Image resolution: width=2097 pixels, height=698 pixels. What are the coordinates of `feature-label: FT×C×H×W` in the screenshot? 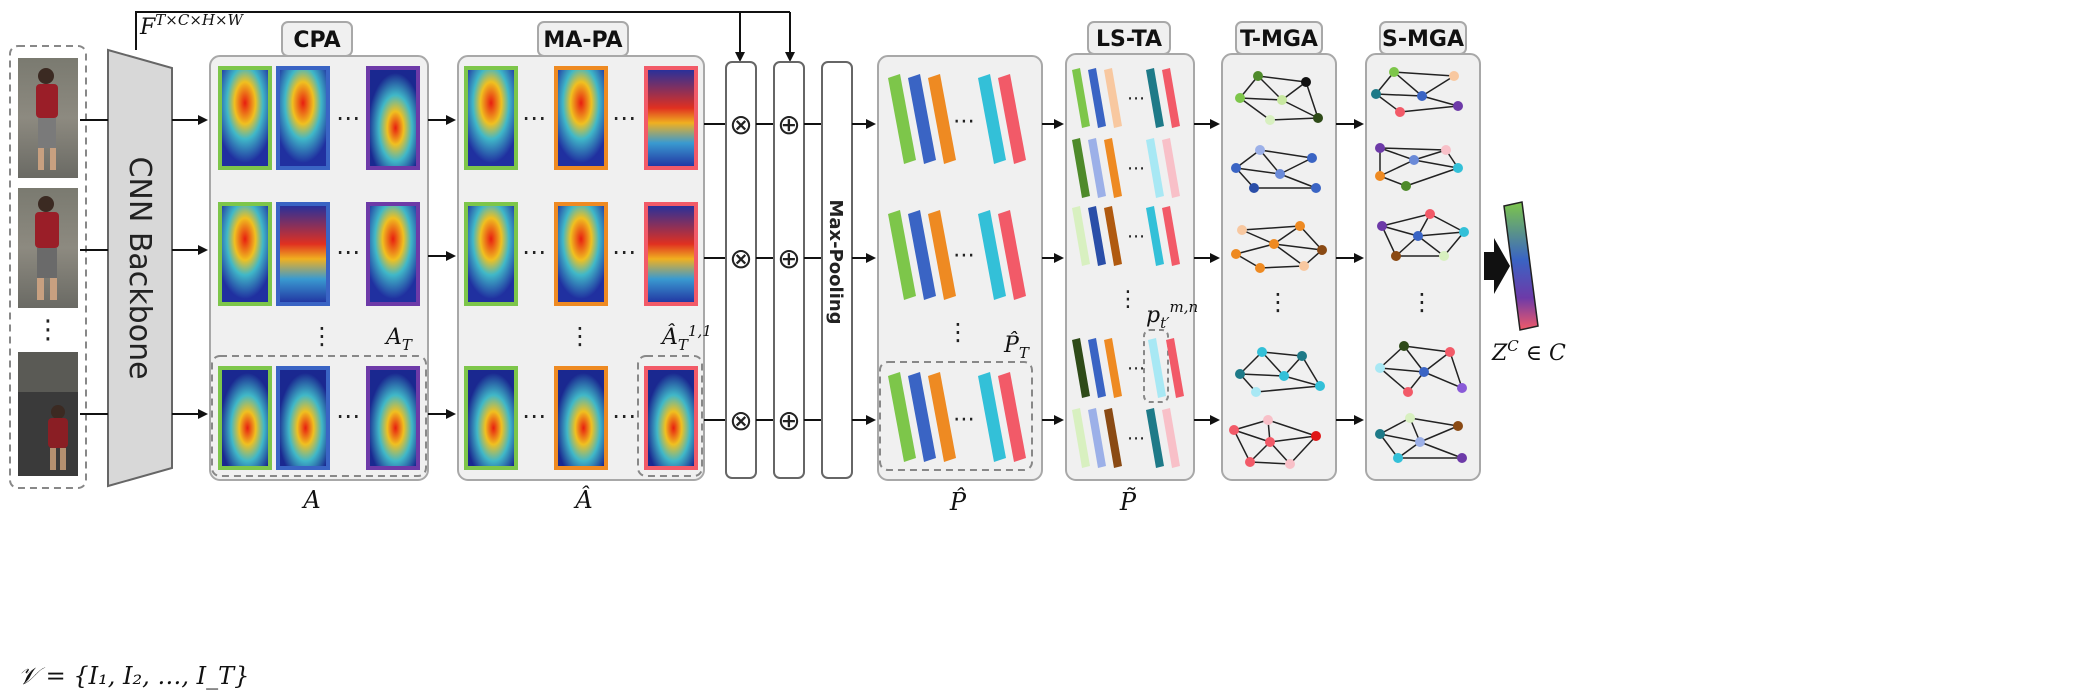 It's located at (192, 25).